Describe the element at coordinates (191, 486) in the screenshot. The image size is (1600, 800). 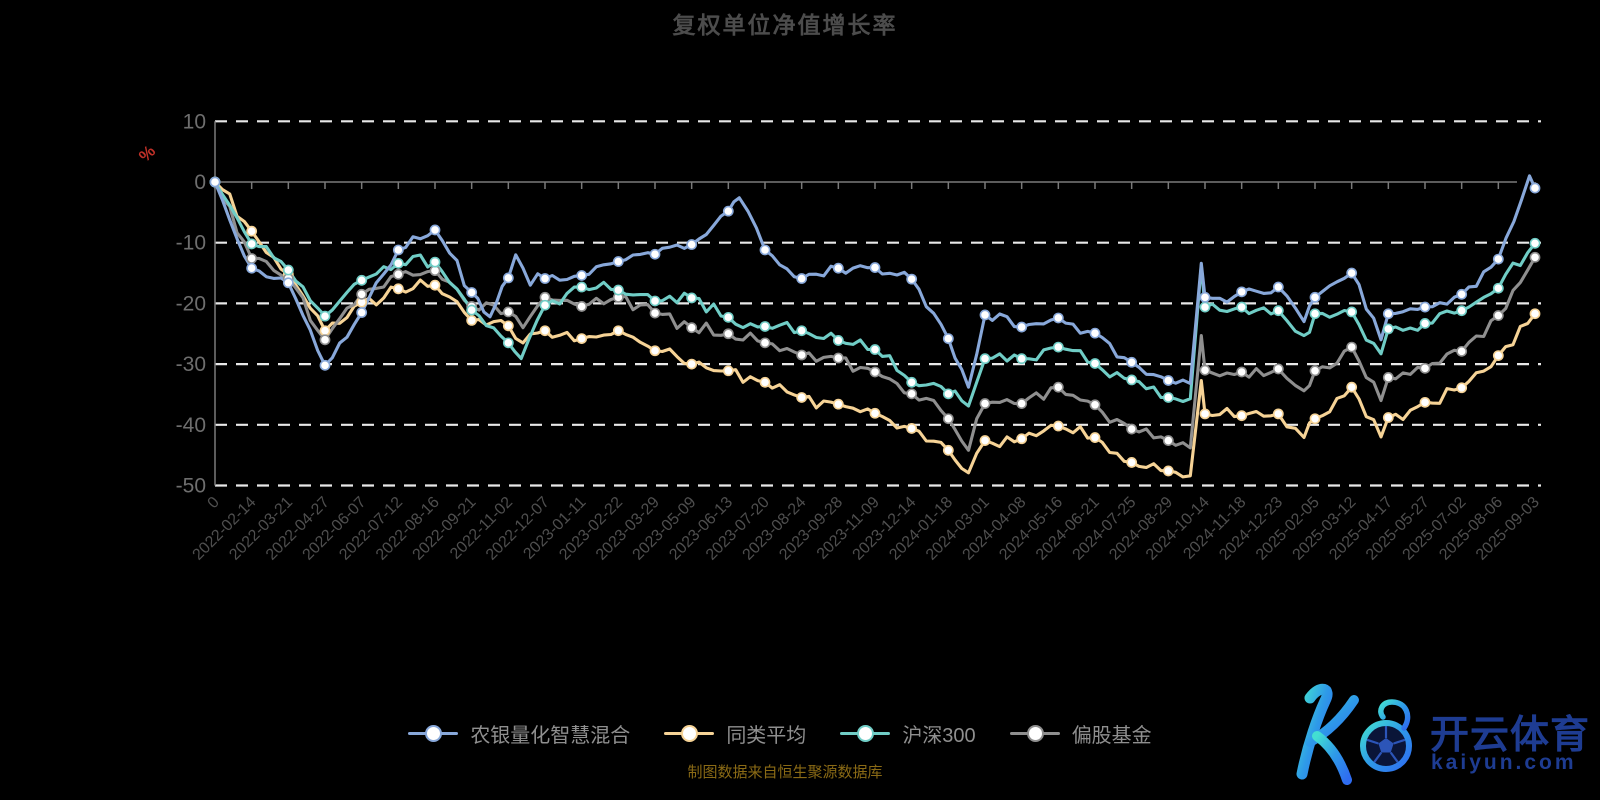
I see `y-axis-tick-label: -50` at that location.